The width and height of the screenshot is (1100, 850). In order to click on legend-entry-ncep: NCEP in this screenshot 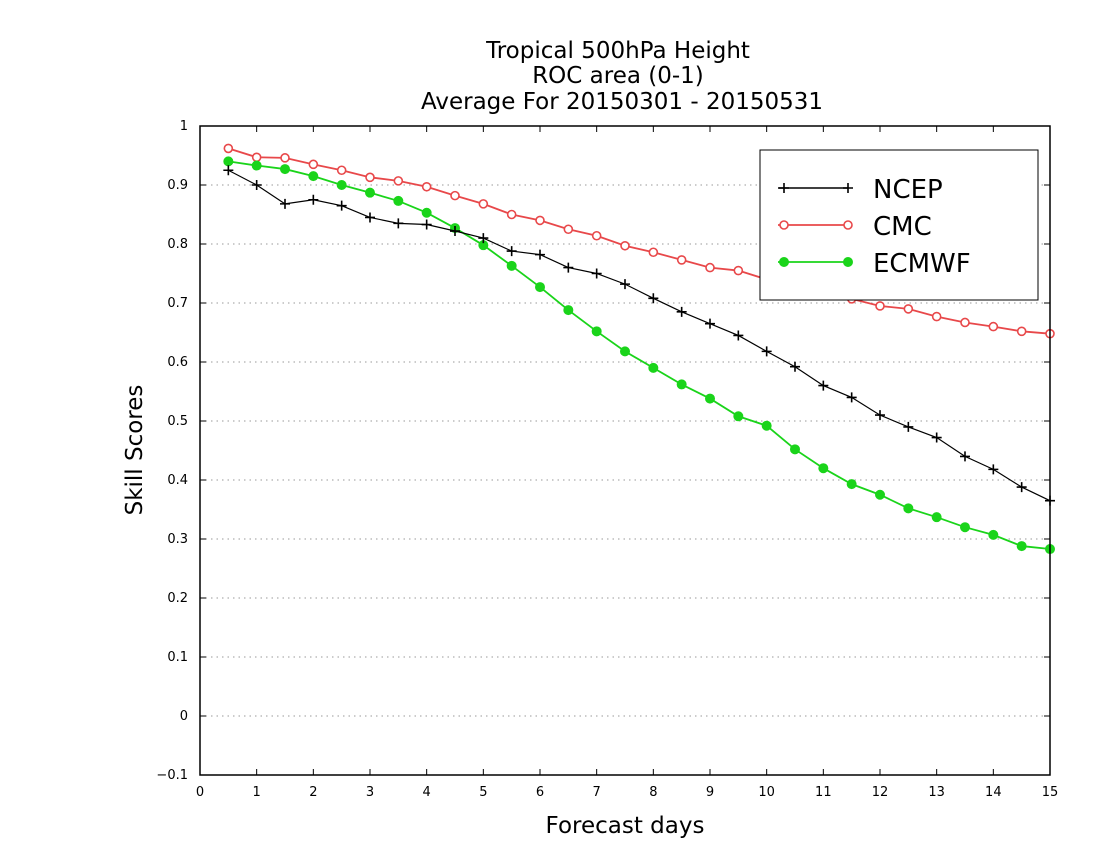, I will do `click(860, 190)`.